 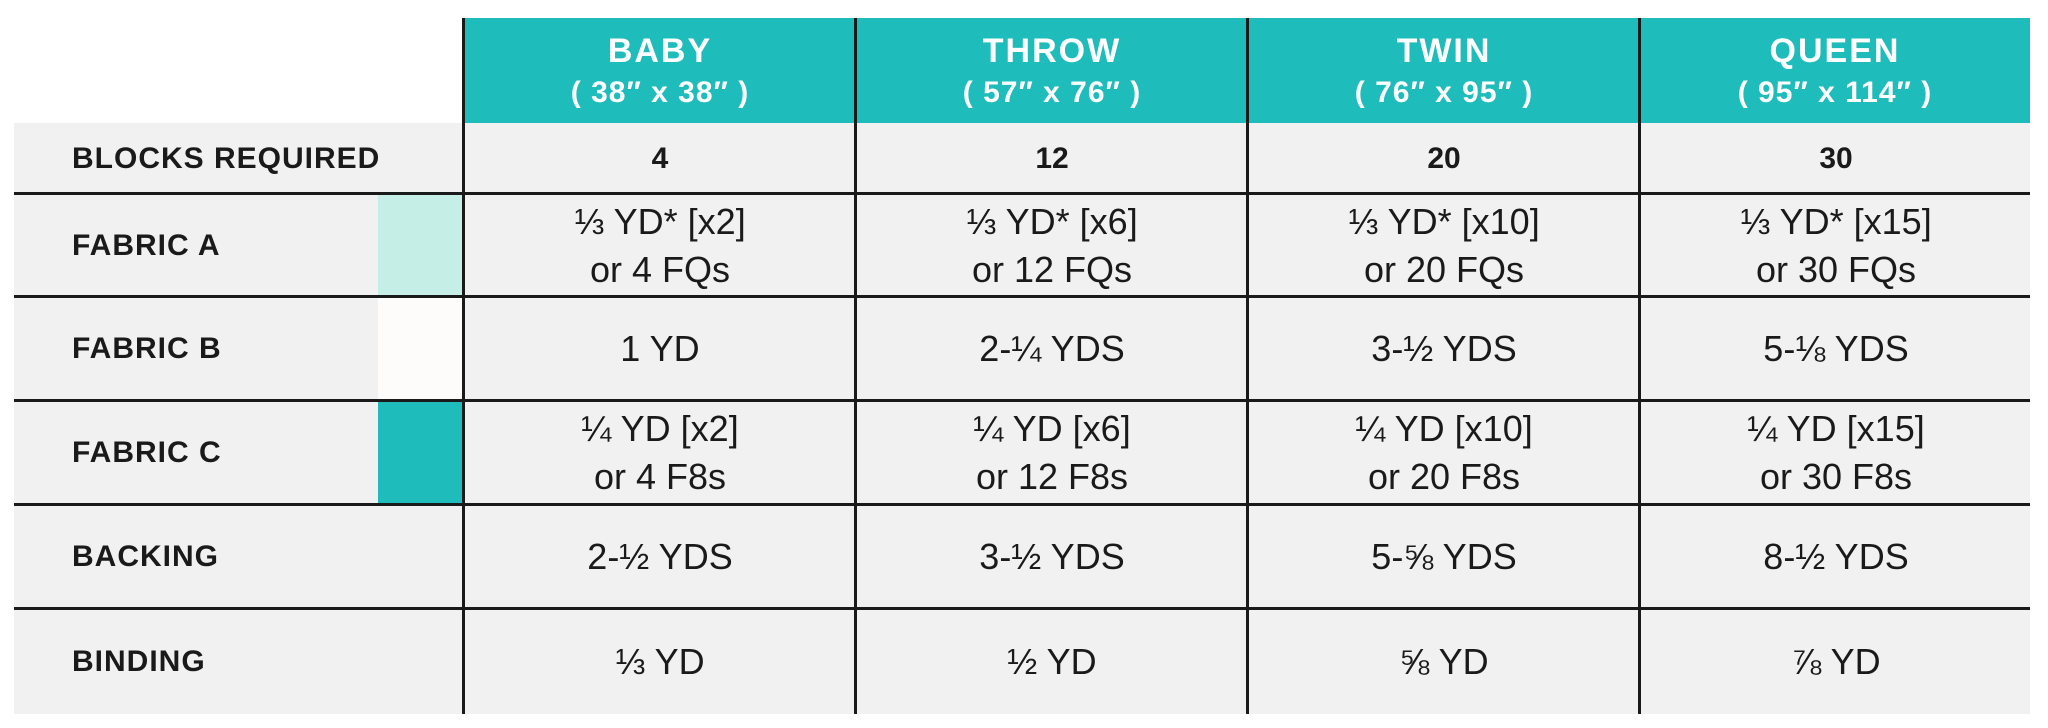 I want to click on cell-line: or 4 F8s, so click(x=660, y=476).